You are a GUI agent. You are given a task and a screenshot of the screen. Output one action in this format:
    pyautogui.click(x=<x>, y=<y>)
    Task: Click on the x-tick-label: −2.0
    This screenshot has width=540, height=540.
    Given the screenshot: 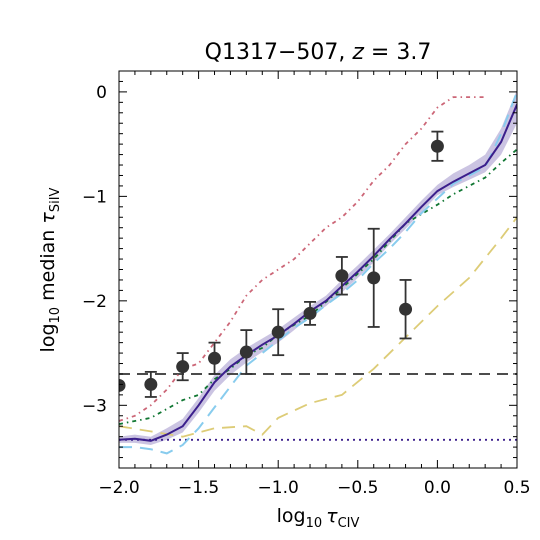 What is the action you would take?
    pyautogui.click(x=118, y=488)
    